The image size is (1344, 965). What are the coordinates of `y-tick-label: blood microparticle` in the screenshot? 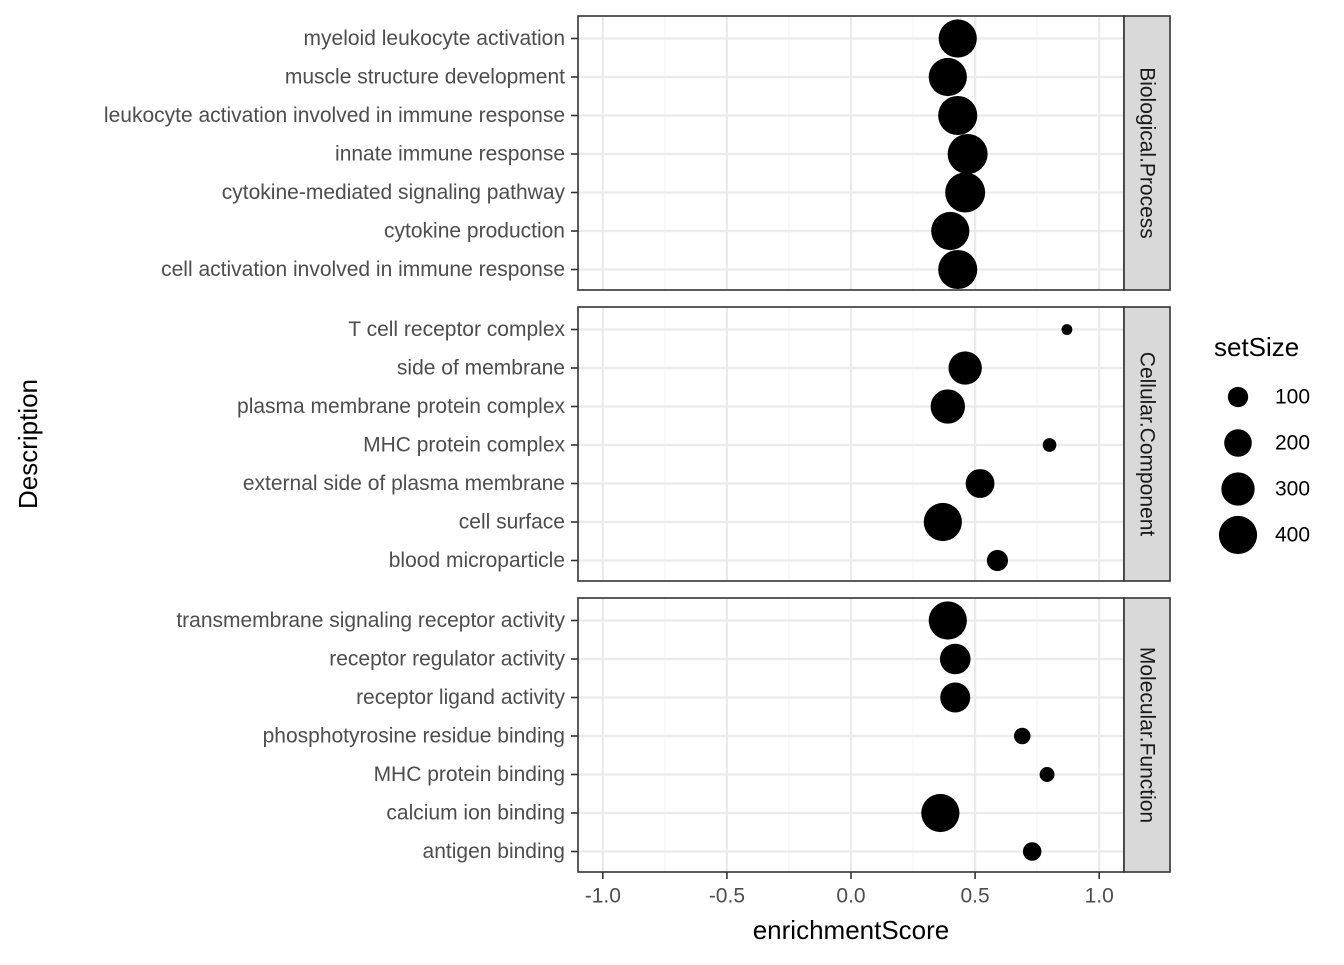 It's located at (477, 560).